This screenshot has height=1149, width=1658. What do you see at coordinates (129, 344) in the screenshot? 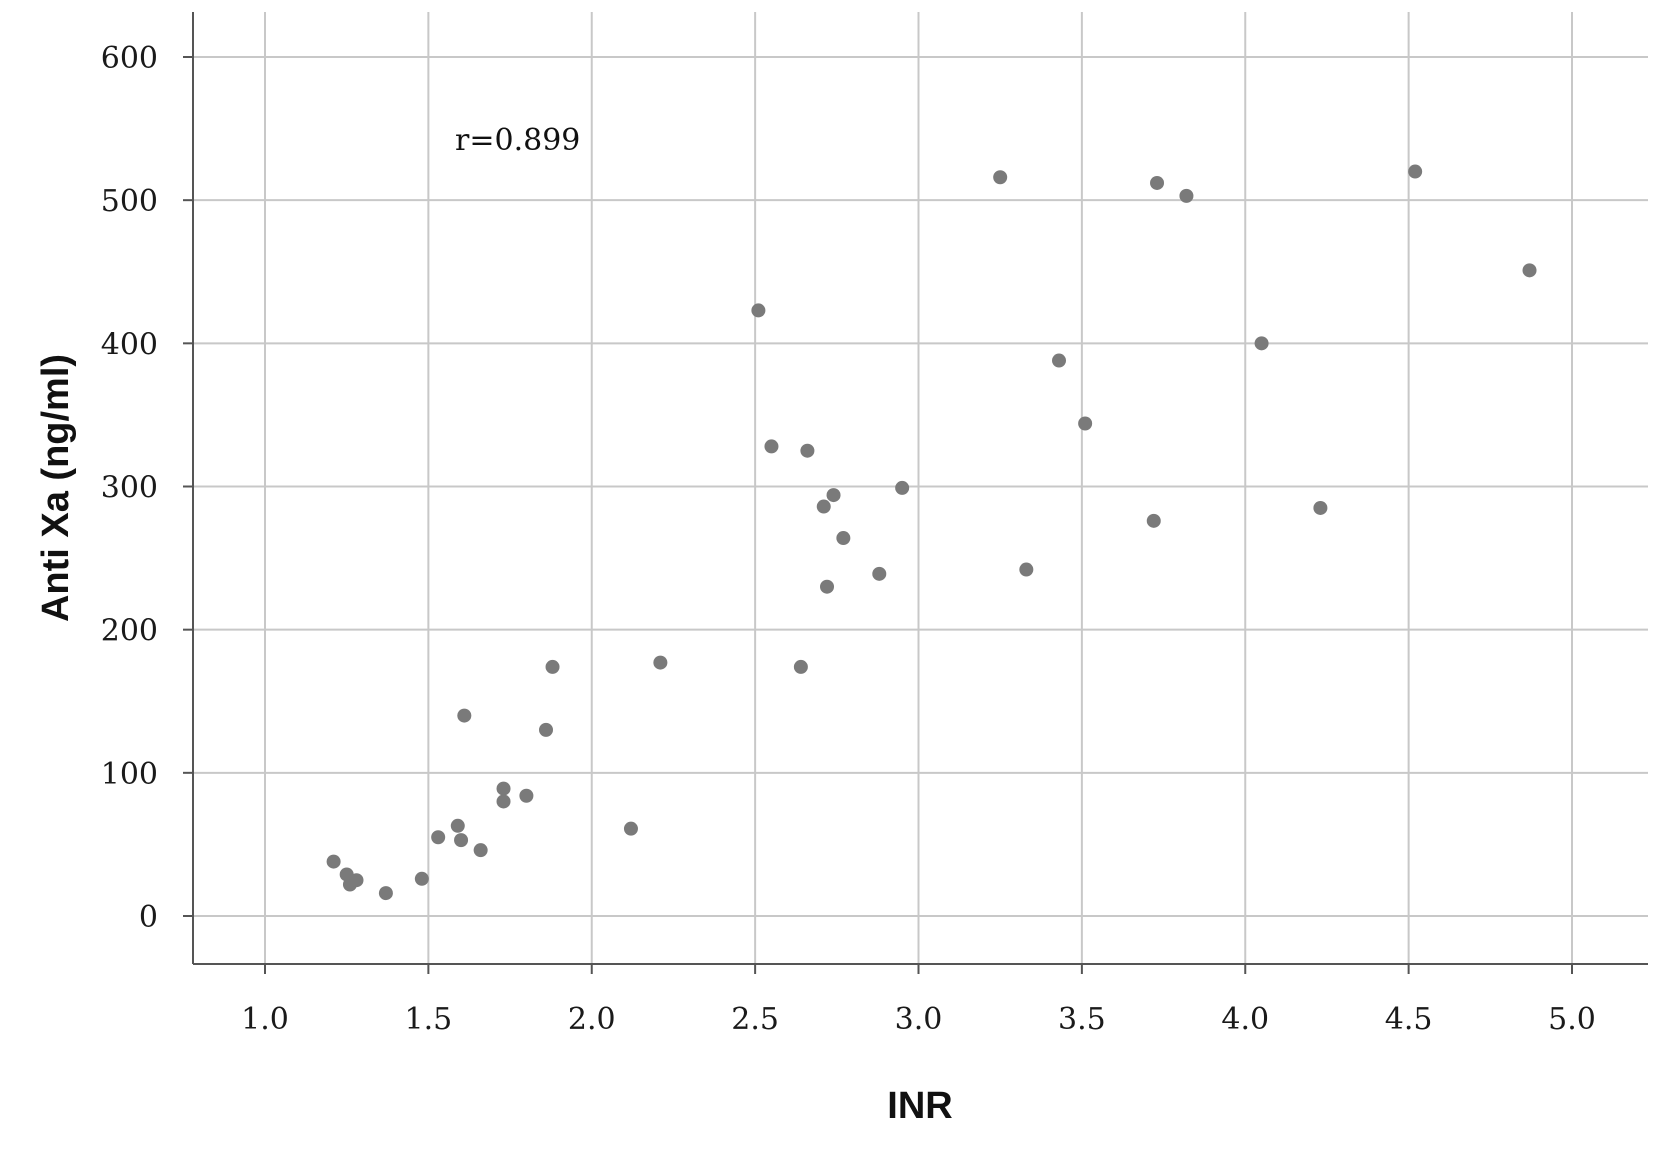
I see `y-tick-label: 400` at bounding box center [129, 344].